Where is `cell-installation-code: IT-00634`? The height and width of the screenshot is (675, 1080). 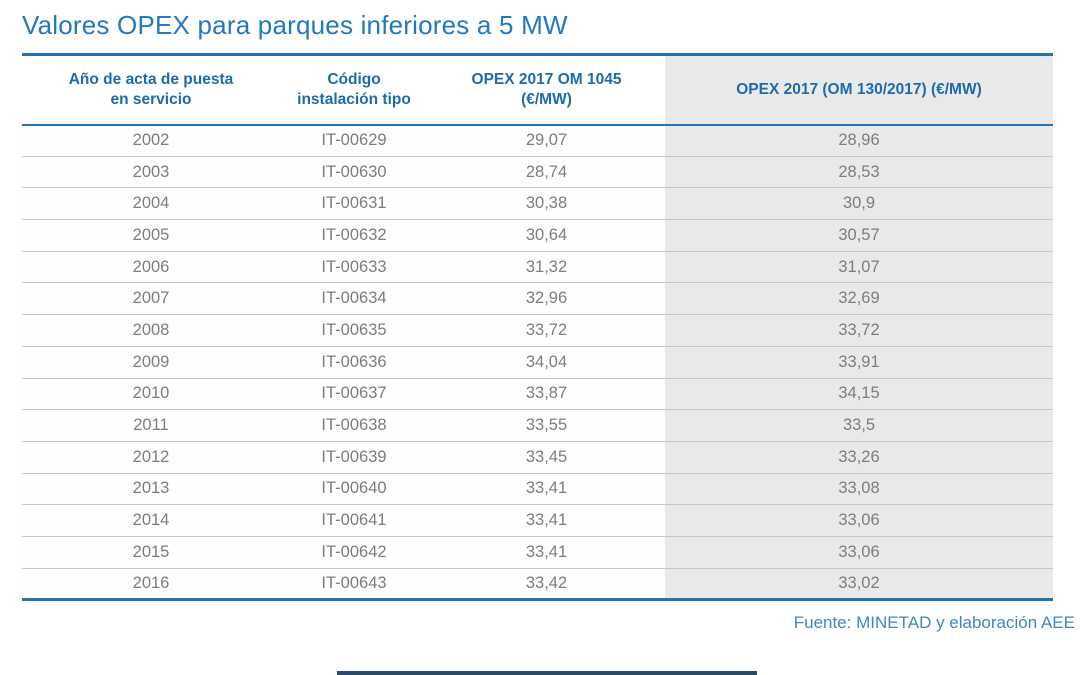
cell-installation-code: IT-00634 is located at coordinates (354, 299).